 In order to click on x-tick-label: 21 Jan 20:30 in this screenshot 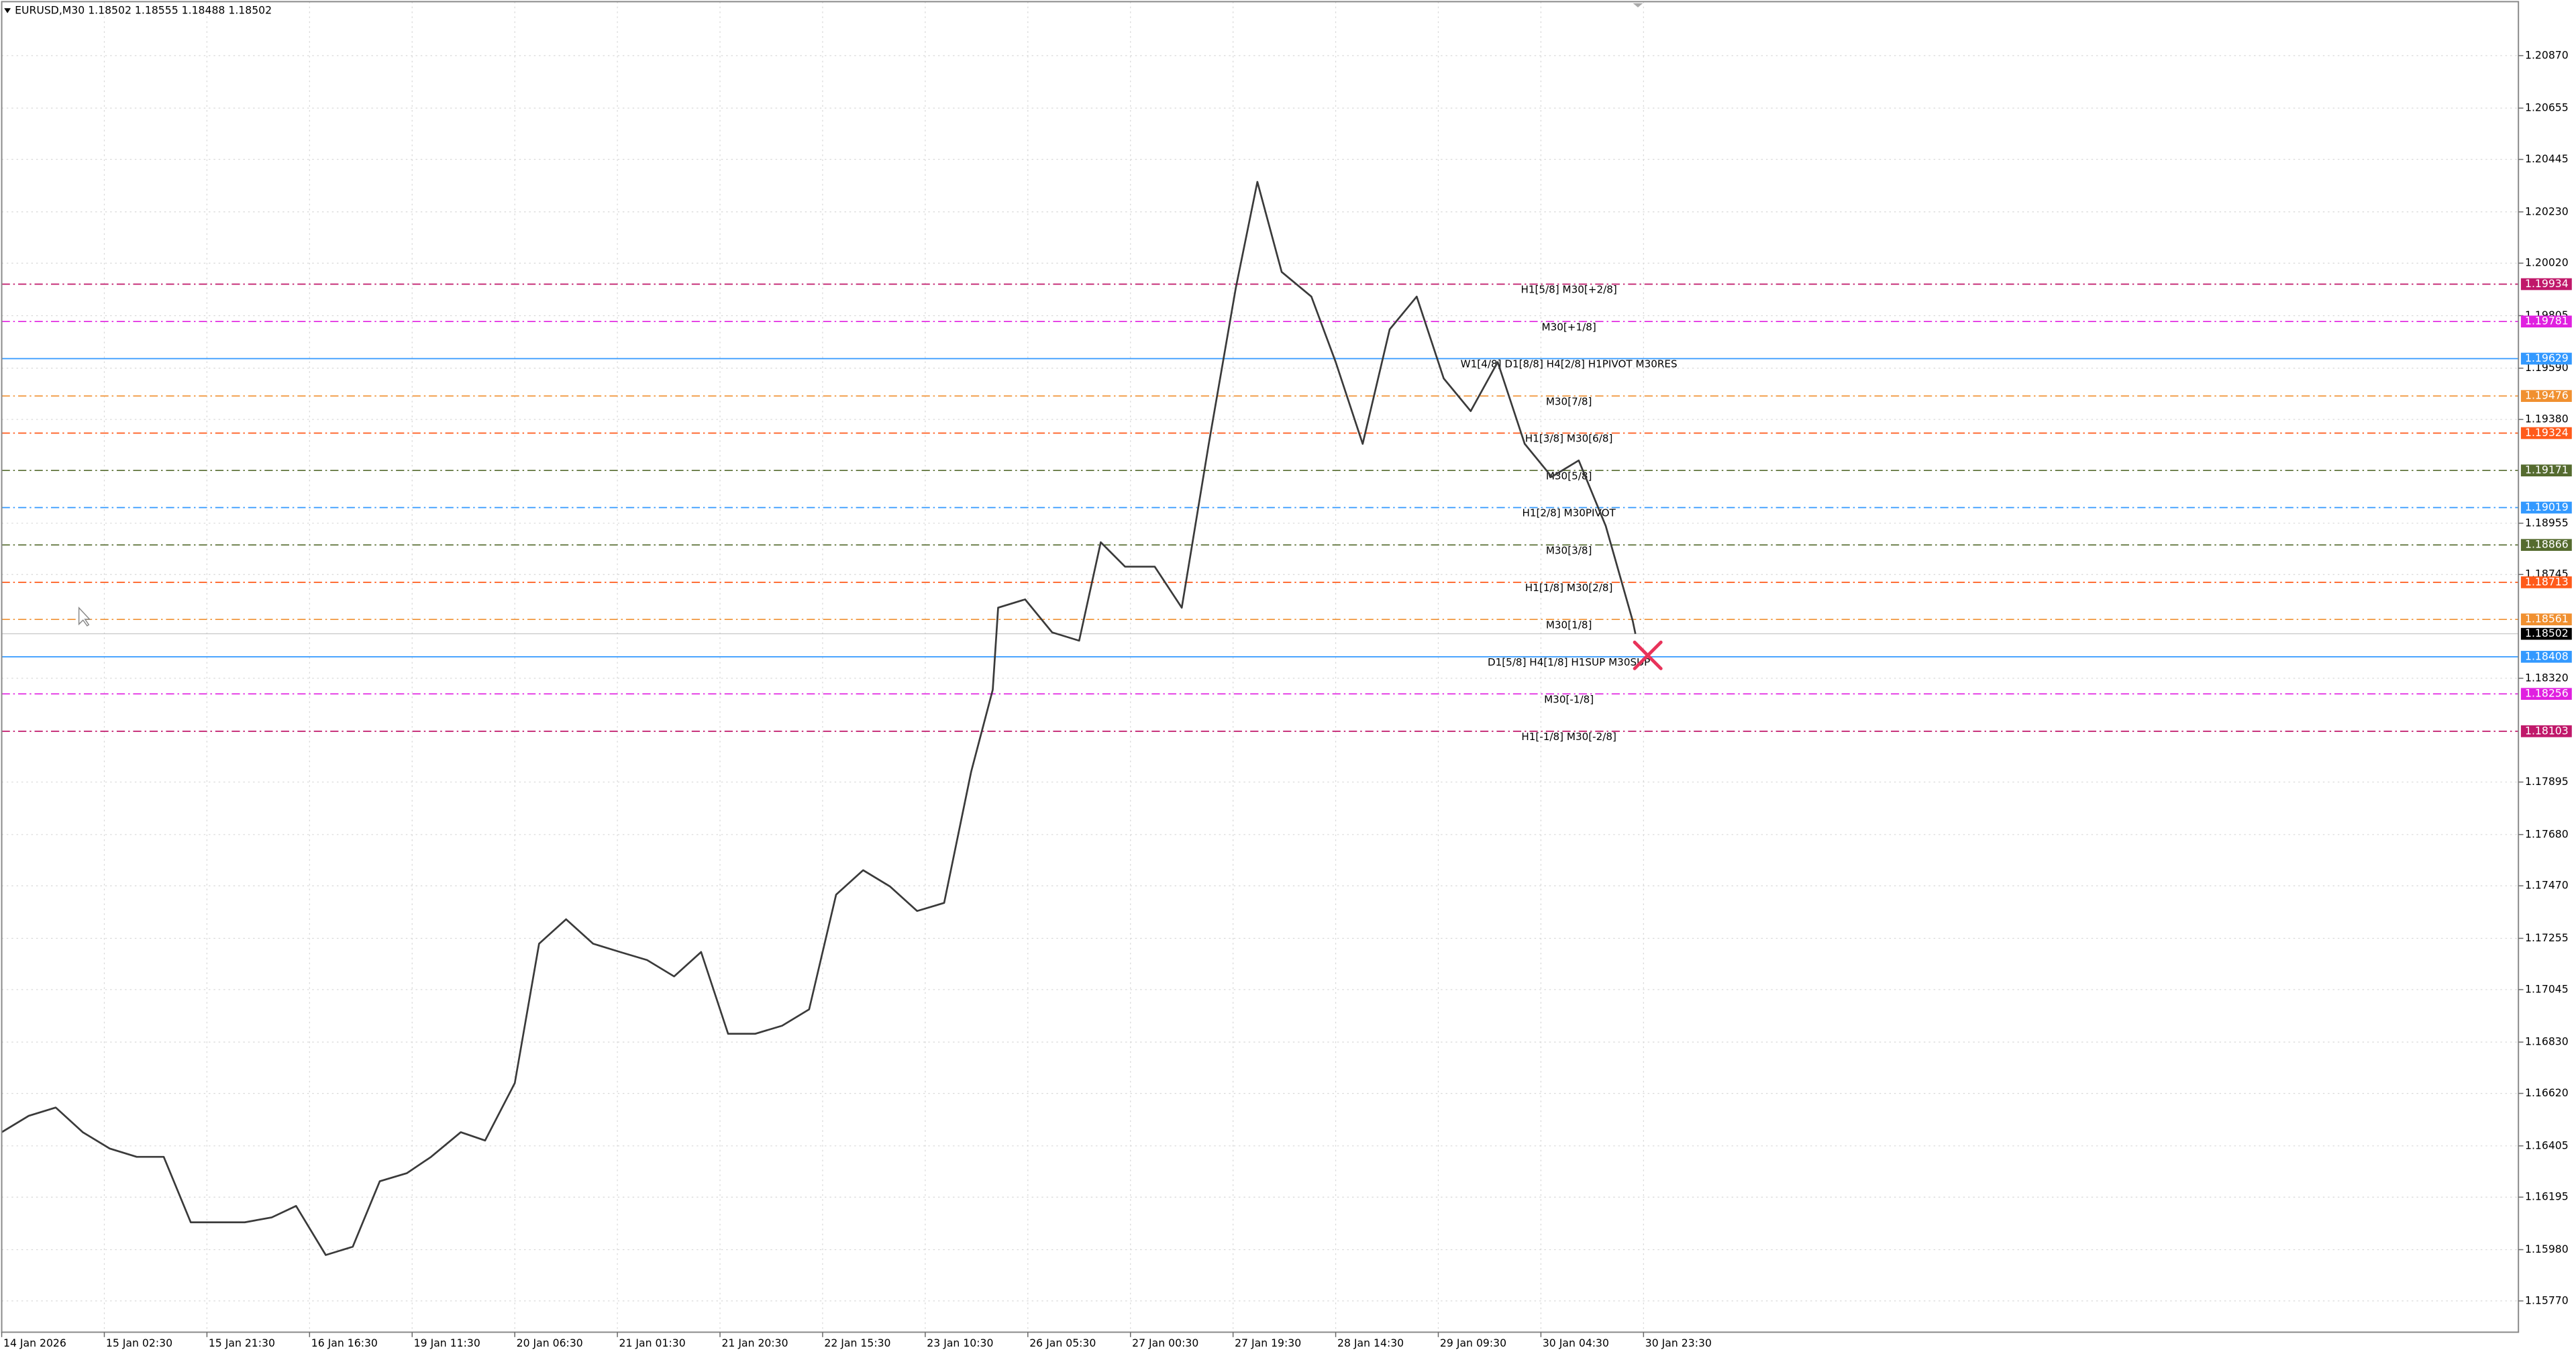, I will do `click(754, 1343)`.